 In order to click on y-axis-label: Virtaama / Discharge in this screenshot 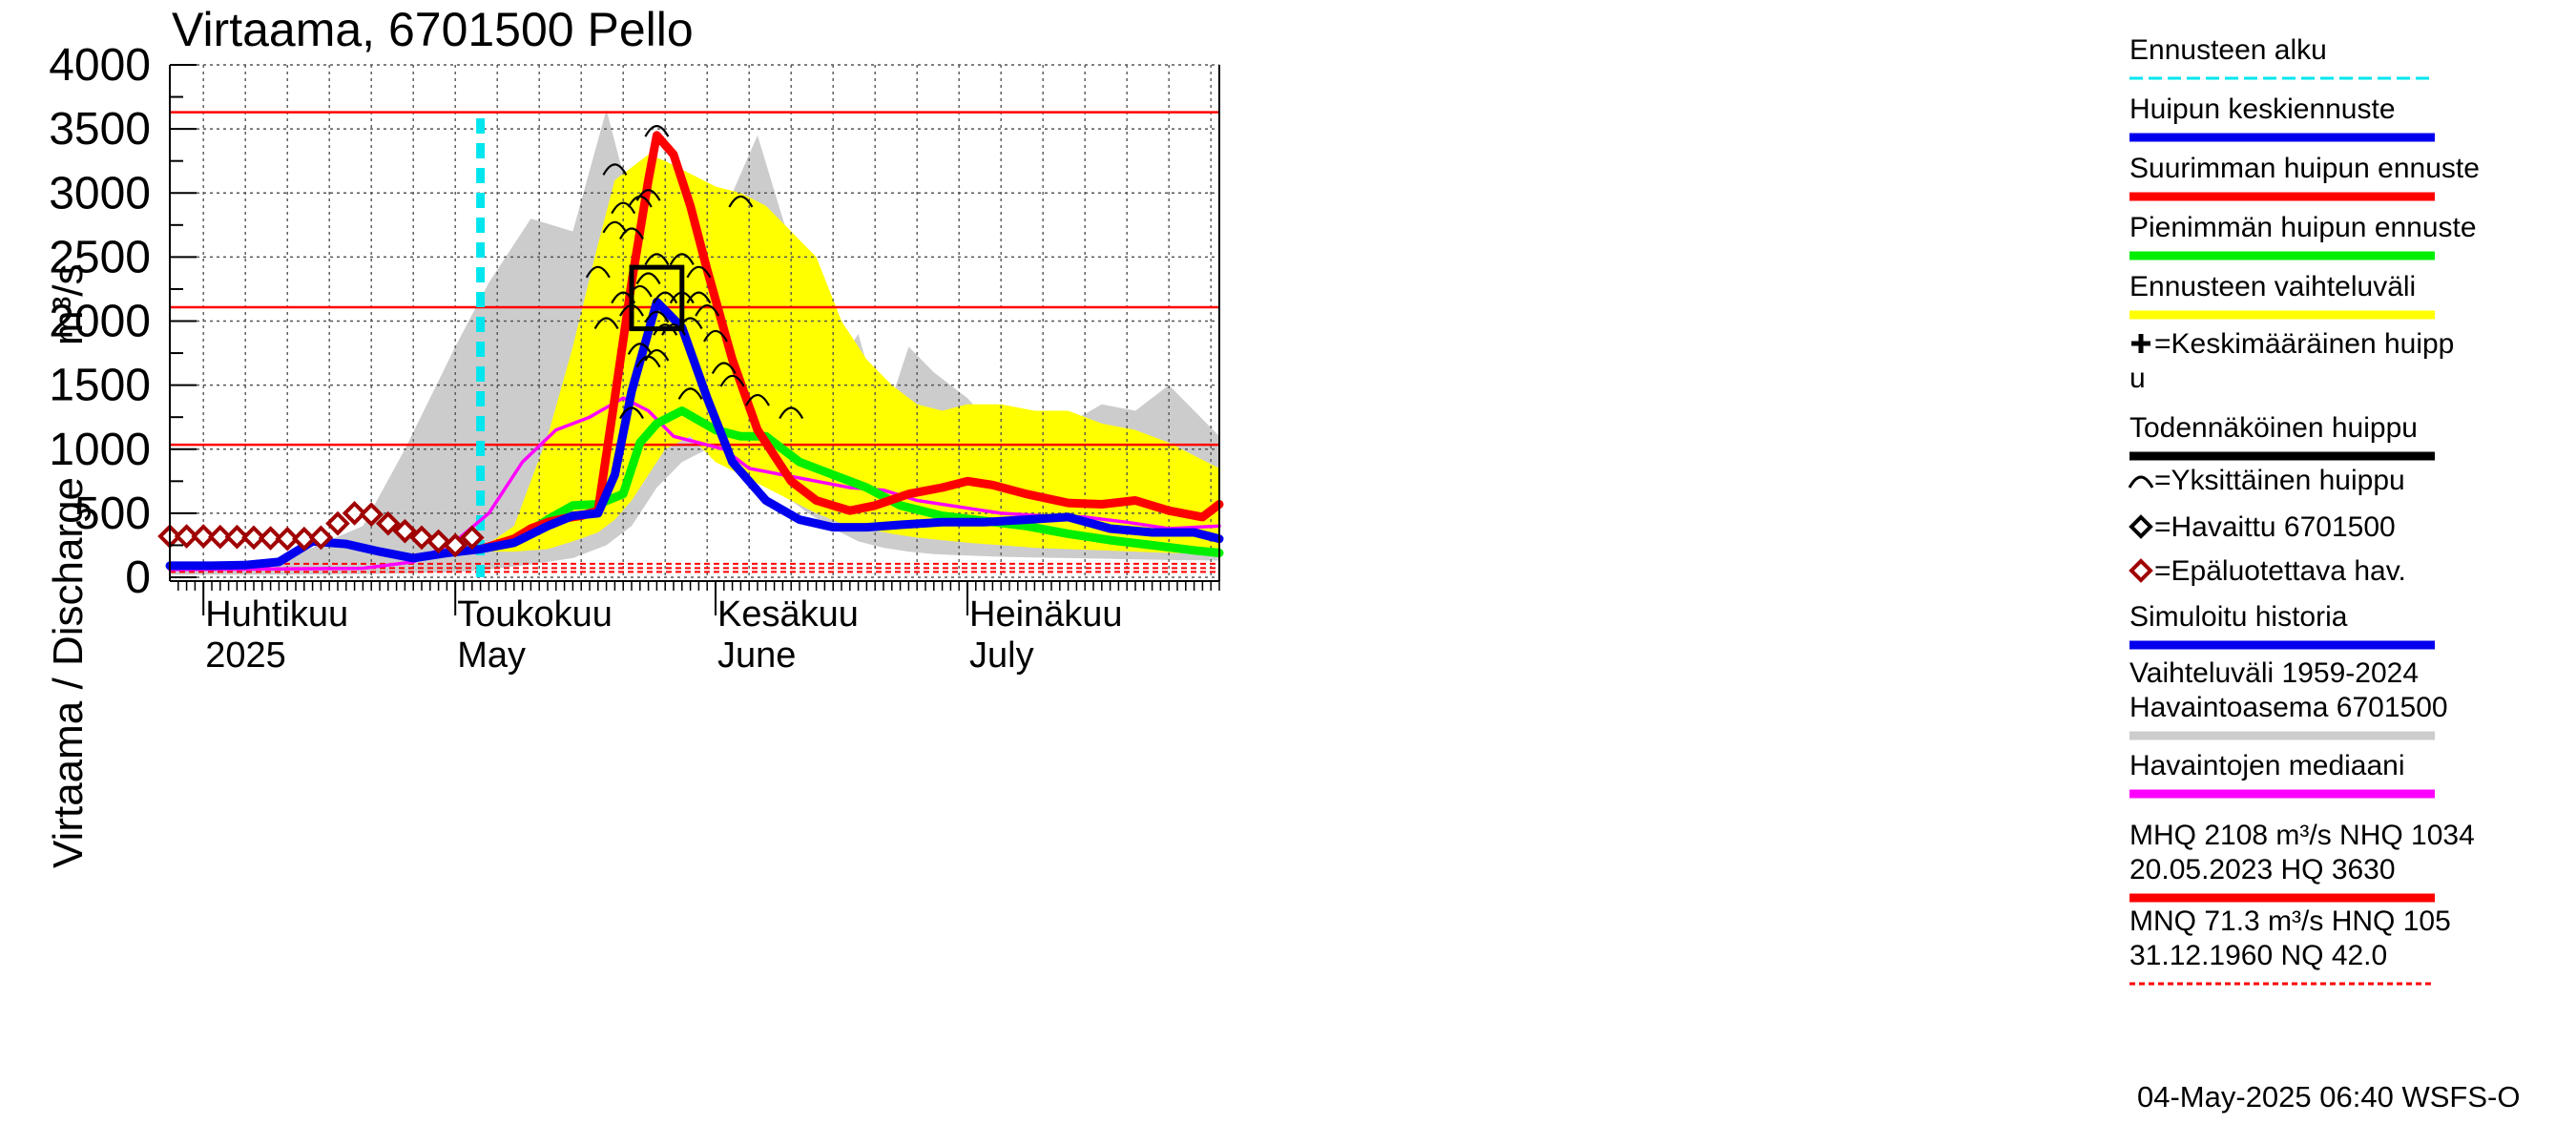, I will do `click(68, 672)`.